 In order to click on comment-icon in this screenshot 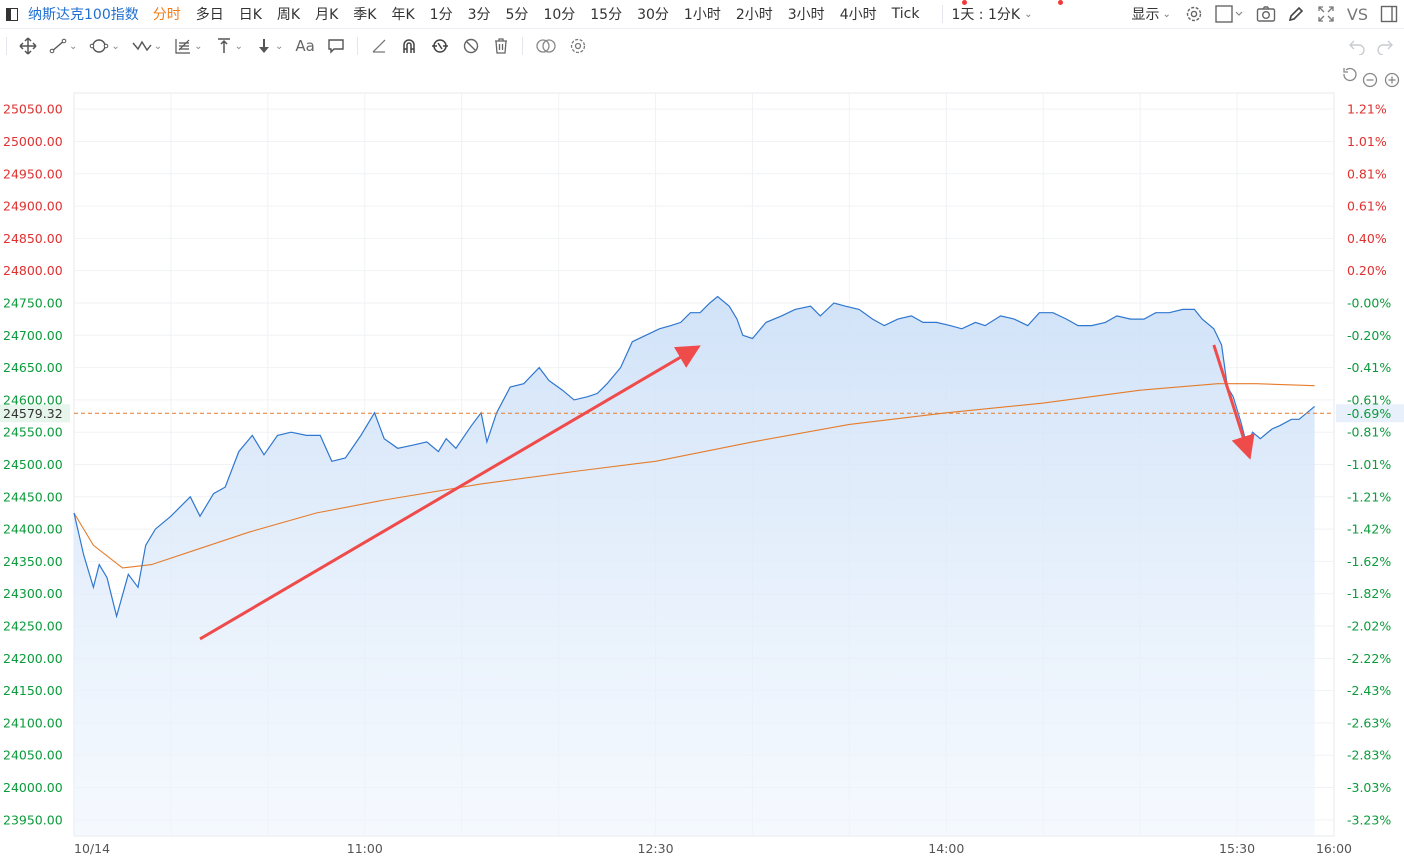, I will do `click(336, 46)`.